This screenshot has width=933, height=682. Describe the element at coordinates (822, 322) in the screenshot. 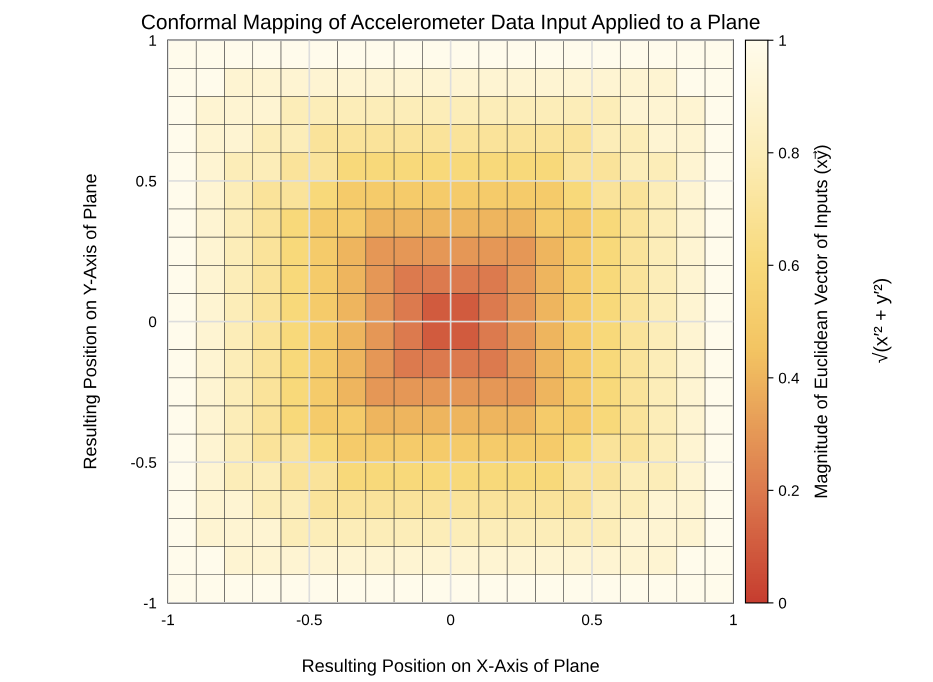

I see `color-bar-title: Magnitude of Euclidean Vector of Inputs (xy⃗)` at that location.